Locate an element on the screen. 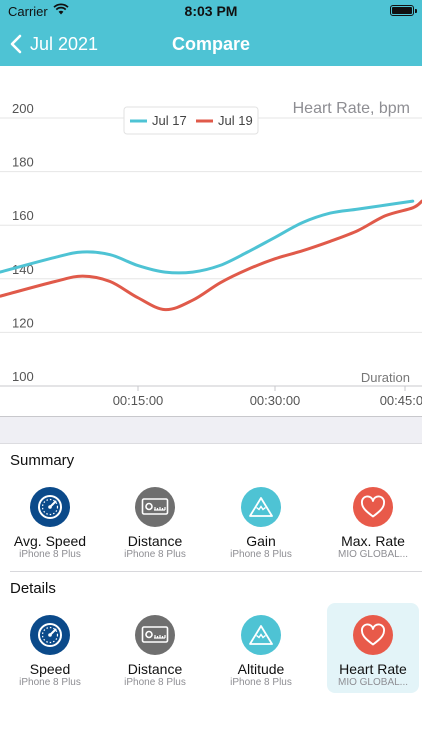  legend-box is located at coordinates (191, 120).